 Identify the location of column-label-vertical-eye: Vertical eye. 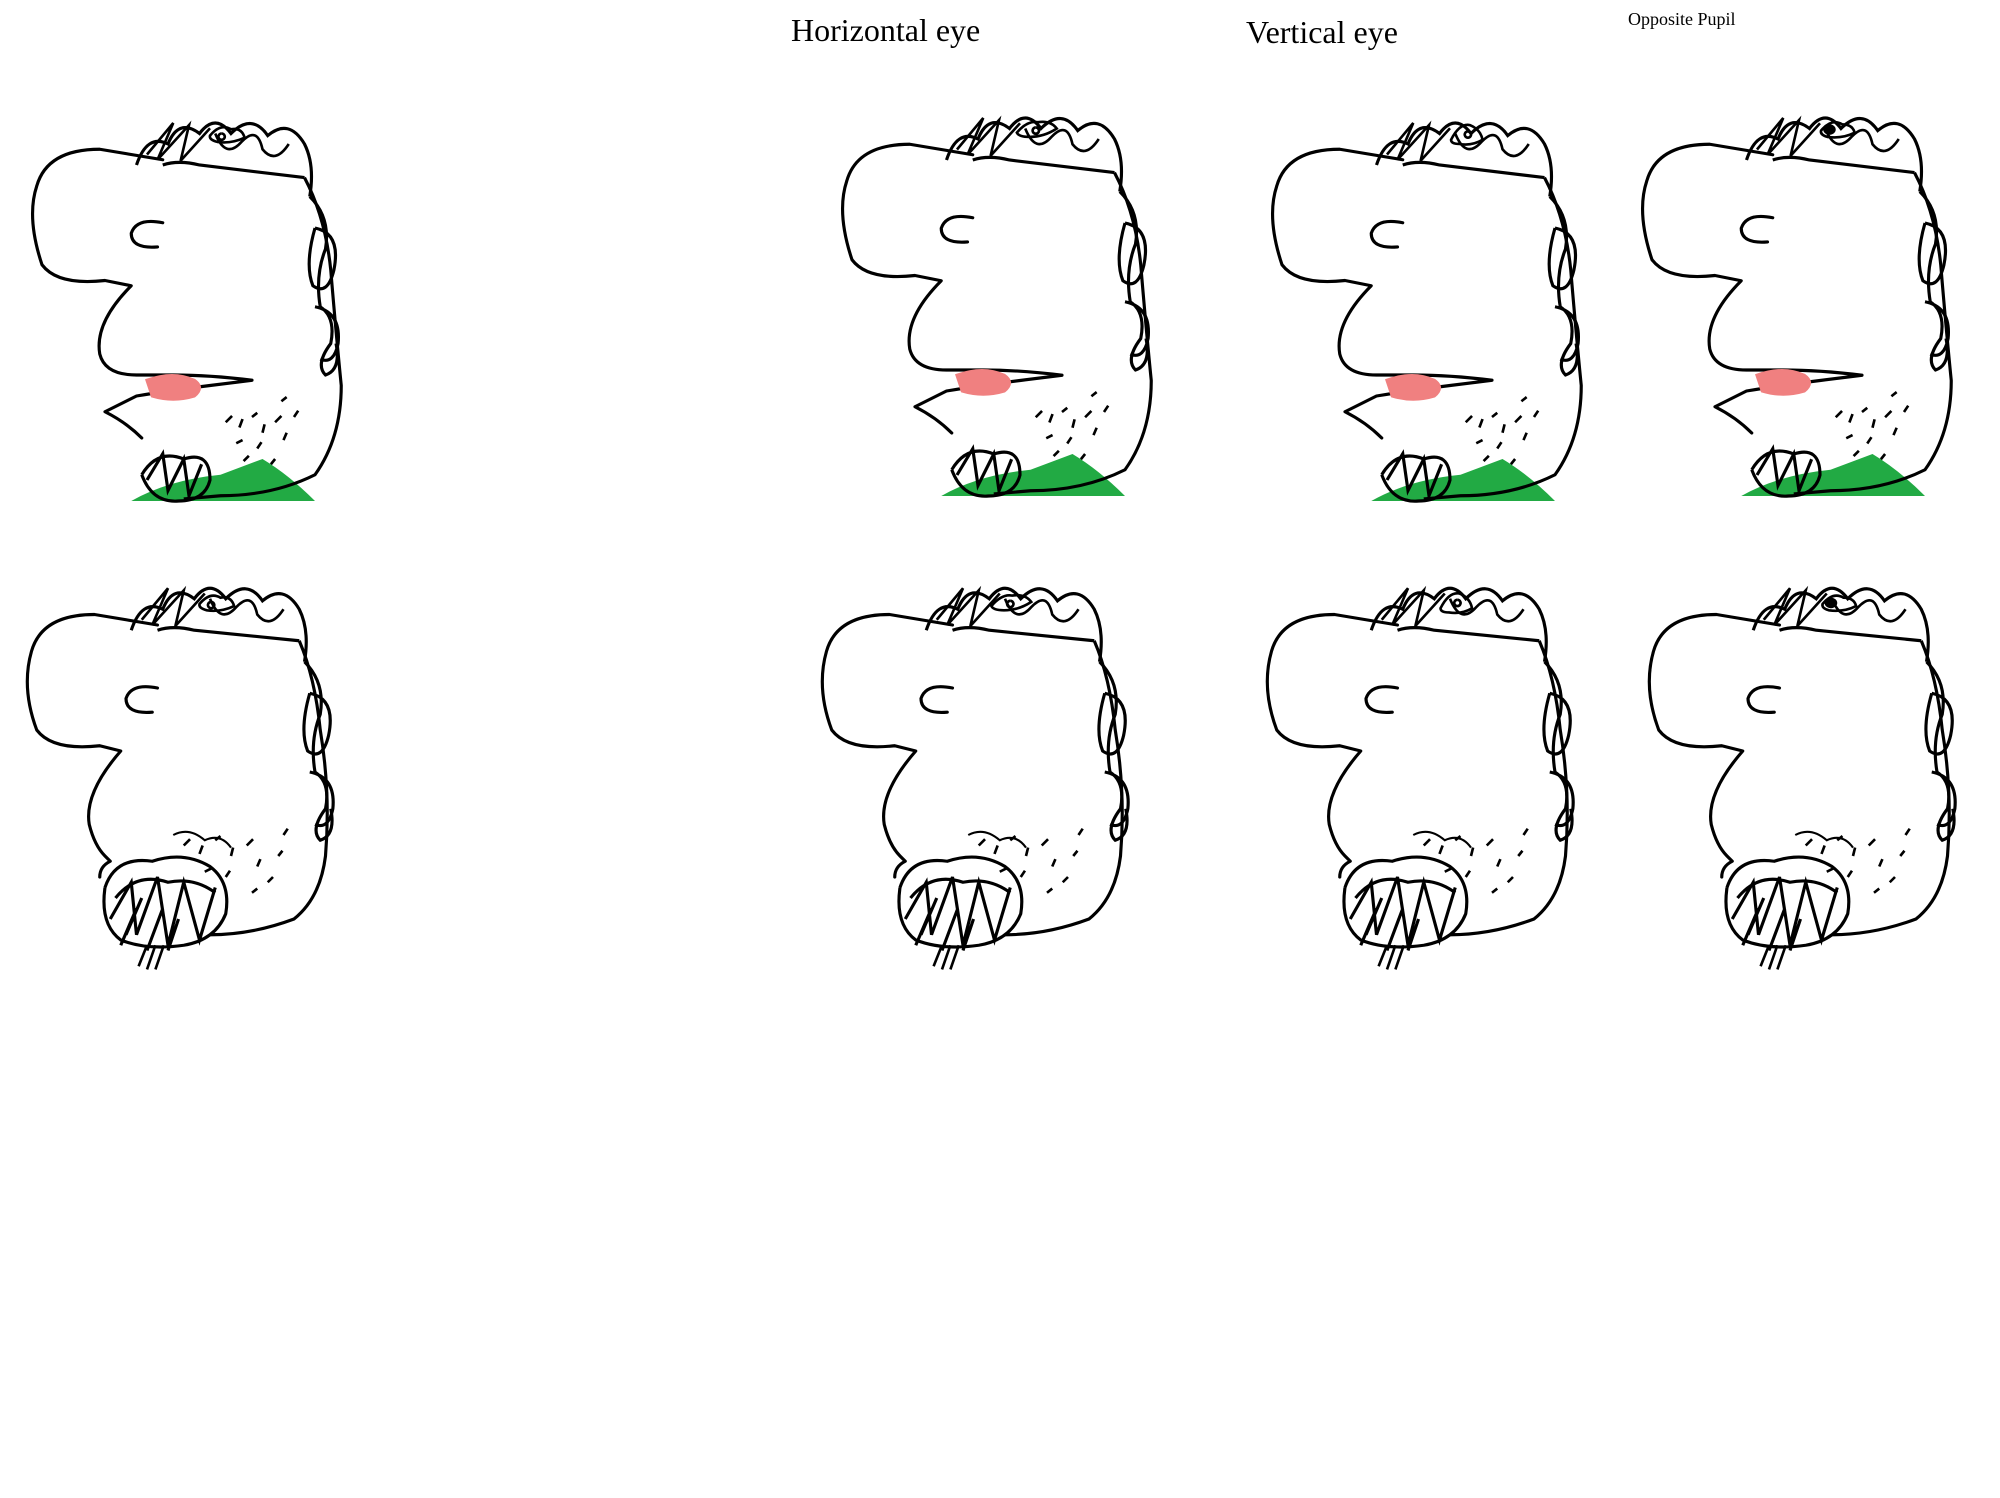
(1322, 32).